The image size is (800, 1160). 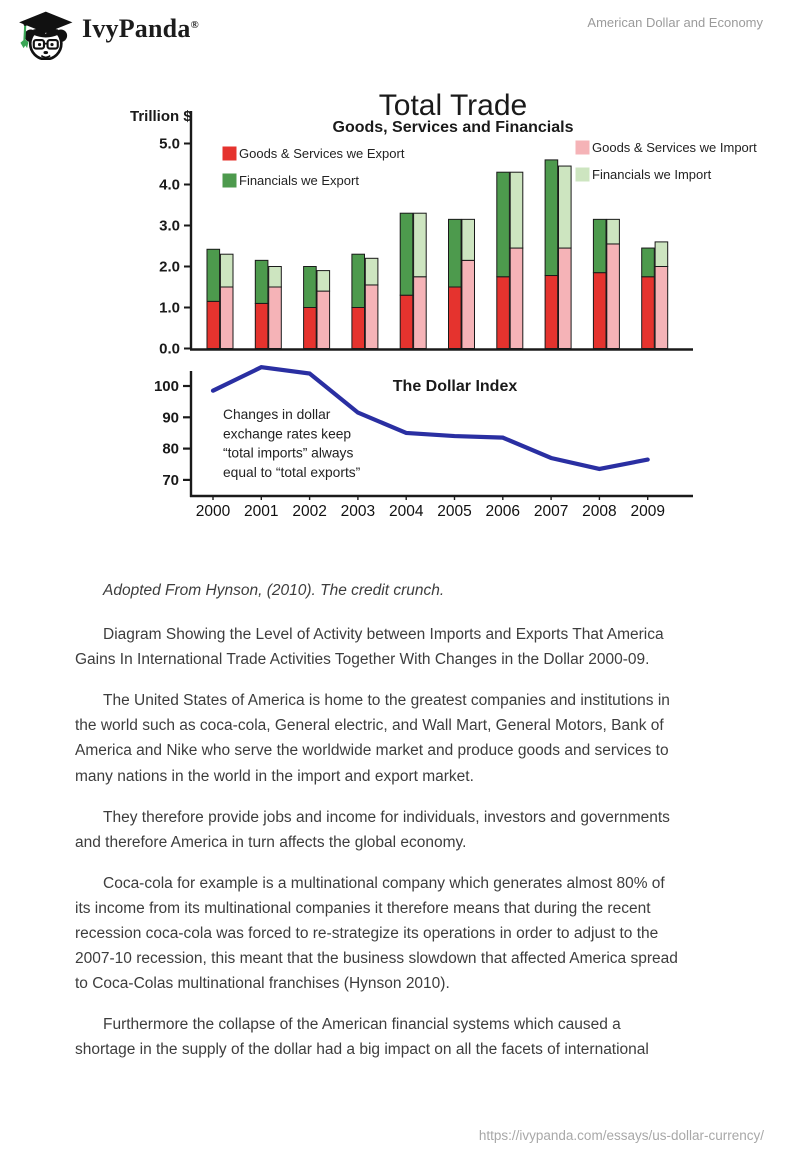 I want to click on x-axis-year-label: 2006, so click(x=503, y=511).